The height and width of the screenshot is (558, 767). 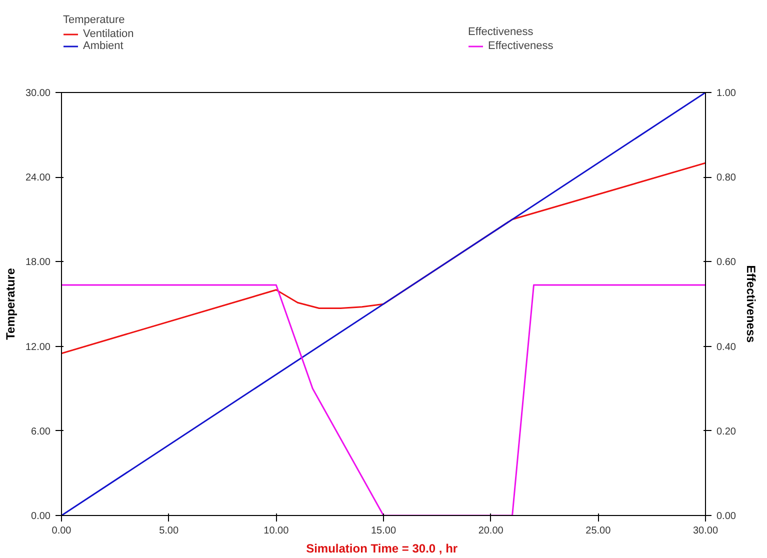 What do you see at coordinates (726, 347) in the screenshot?
I see `y2-tick-label: 0.40` at bounding box center [726, 347].